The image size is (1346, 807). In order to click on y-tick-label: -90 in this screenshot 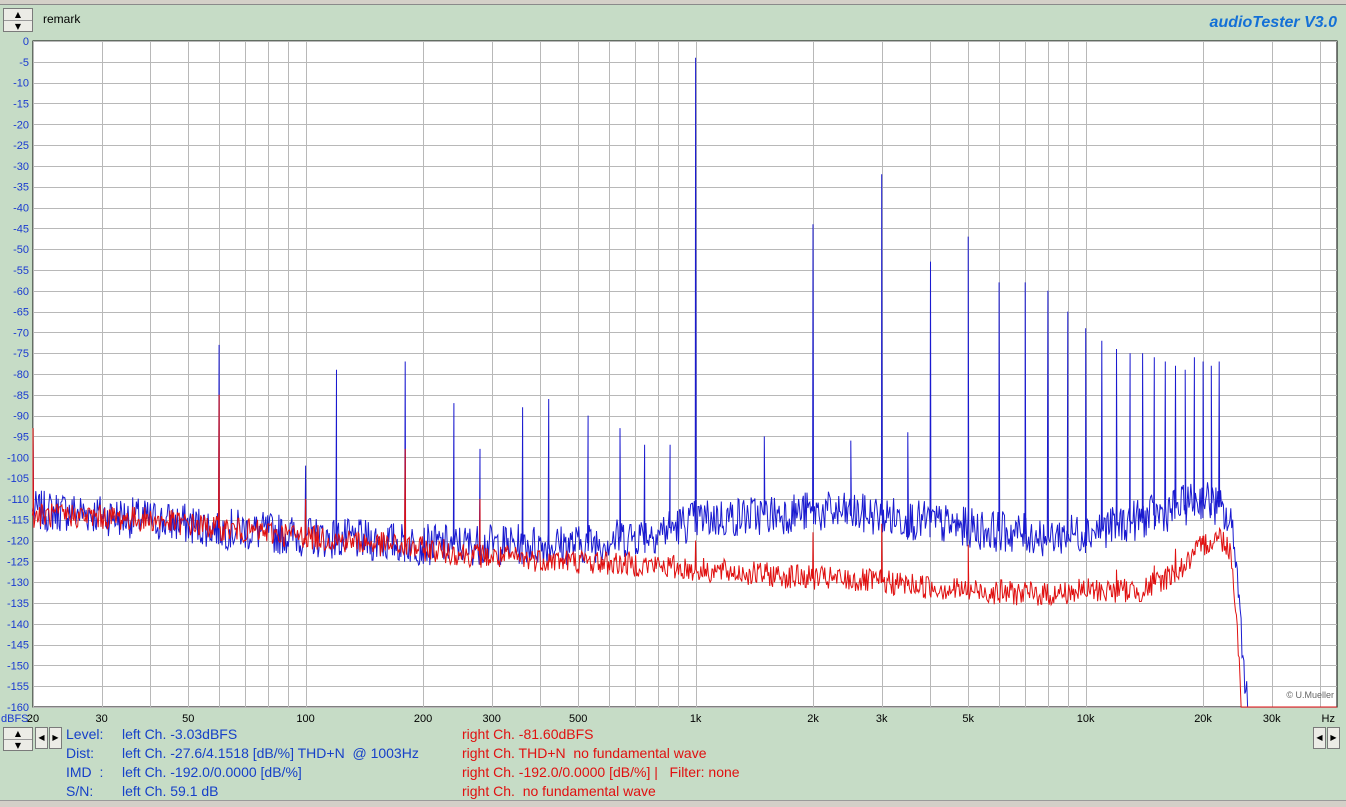, I will do `click(21, 417)`.